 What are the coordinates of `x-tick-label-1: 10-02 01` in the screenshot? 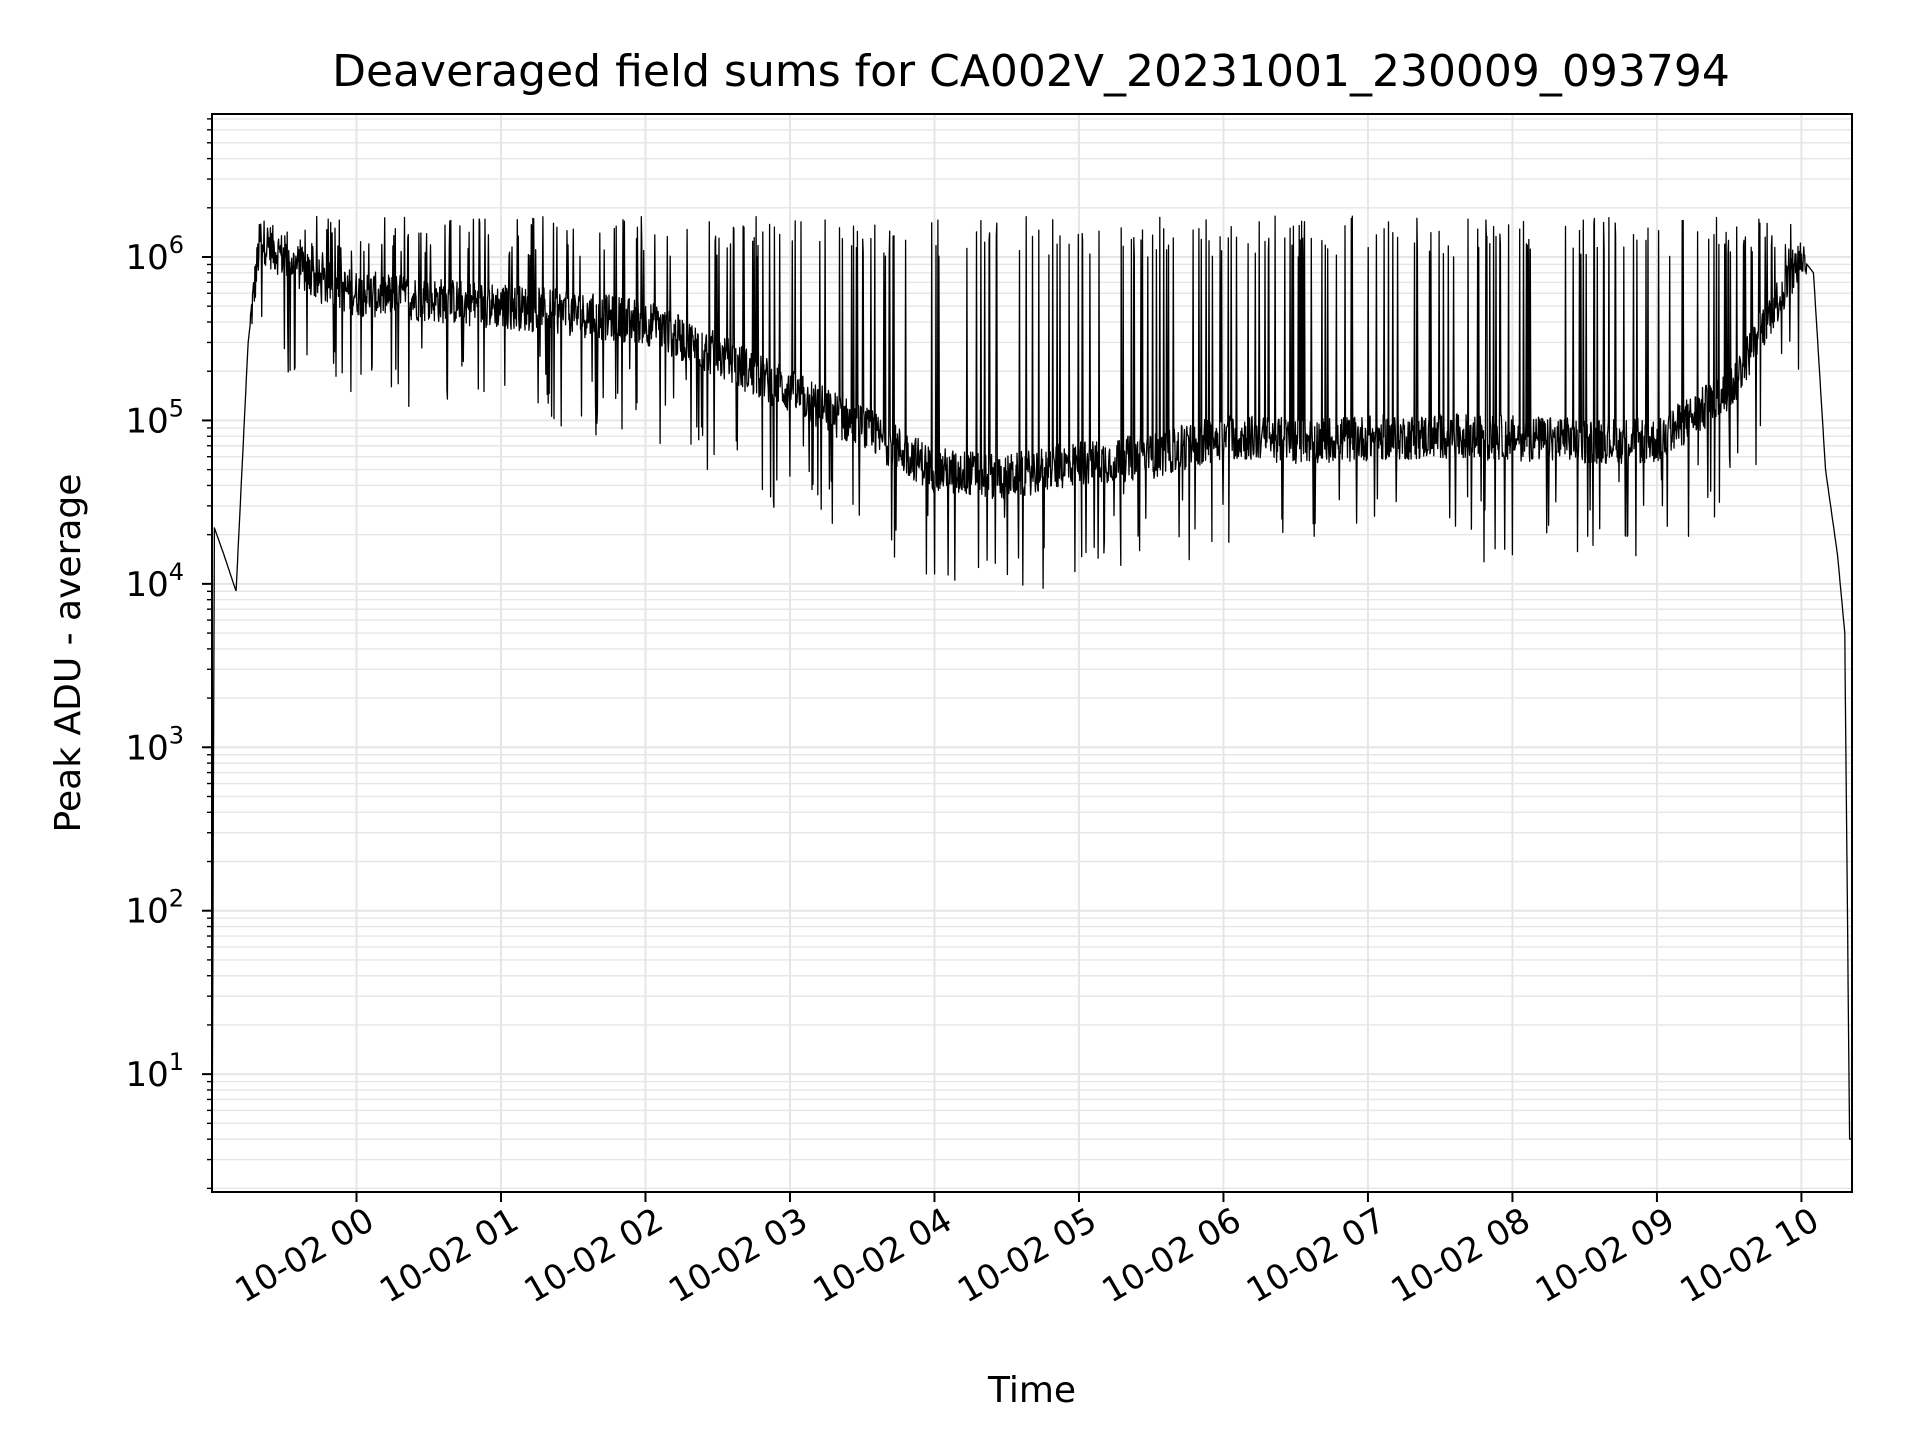 It's located at (449, 1255).